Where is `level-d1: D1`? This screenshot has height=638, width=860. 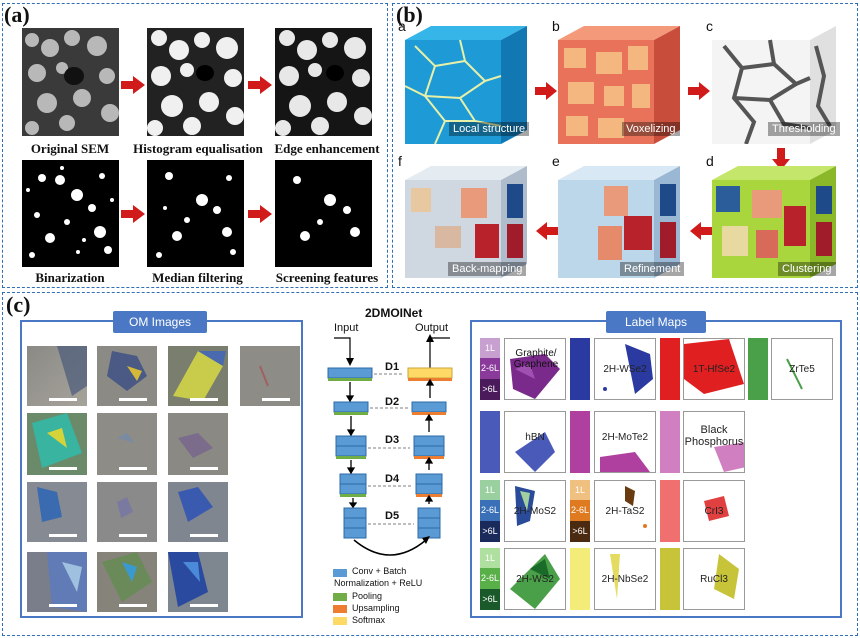
level-d1: D1 is located at coordinates (392, 367).